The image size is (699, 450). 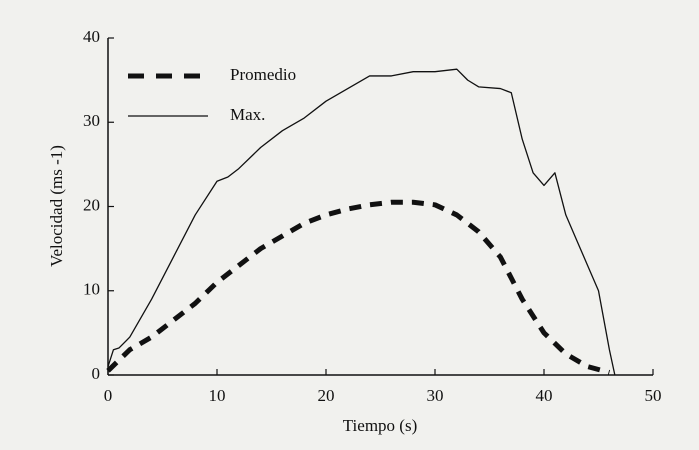 I want to click on legend-label: Promedio, so click(x=263, y=74).